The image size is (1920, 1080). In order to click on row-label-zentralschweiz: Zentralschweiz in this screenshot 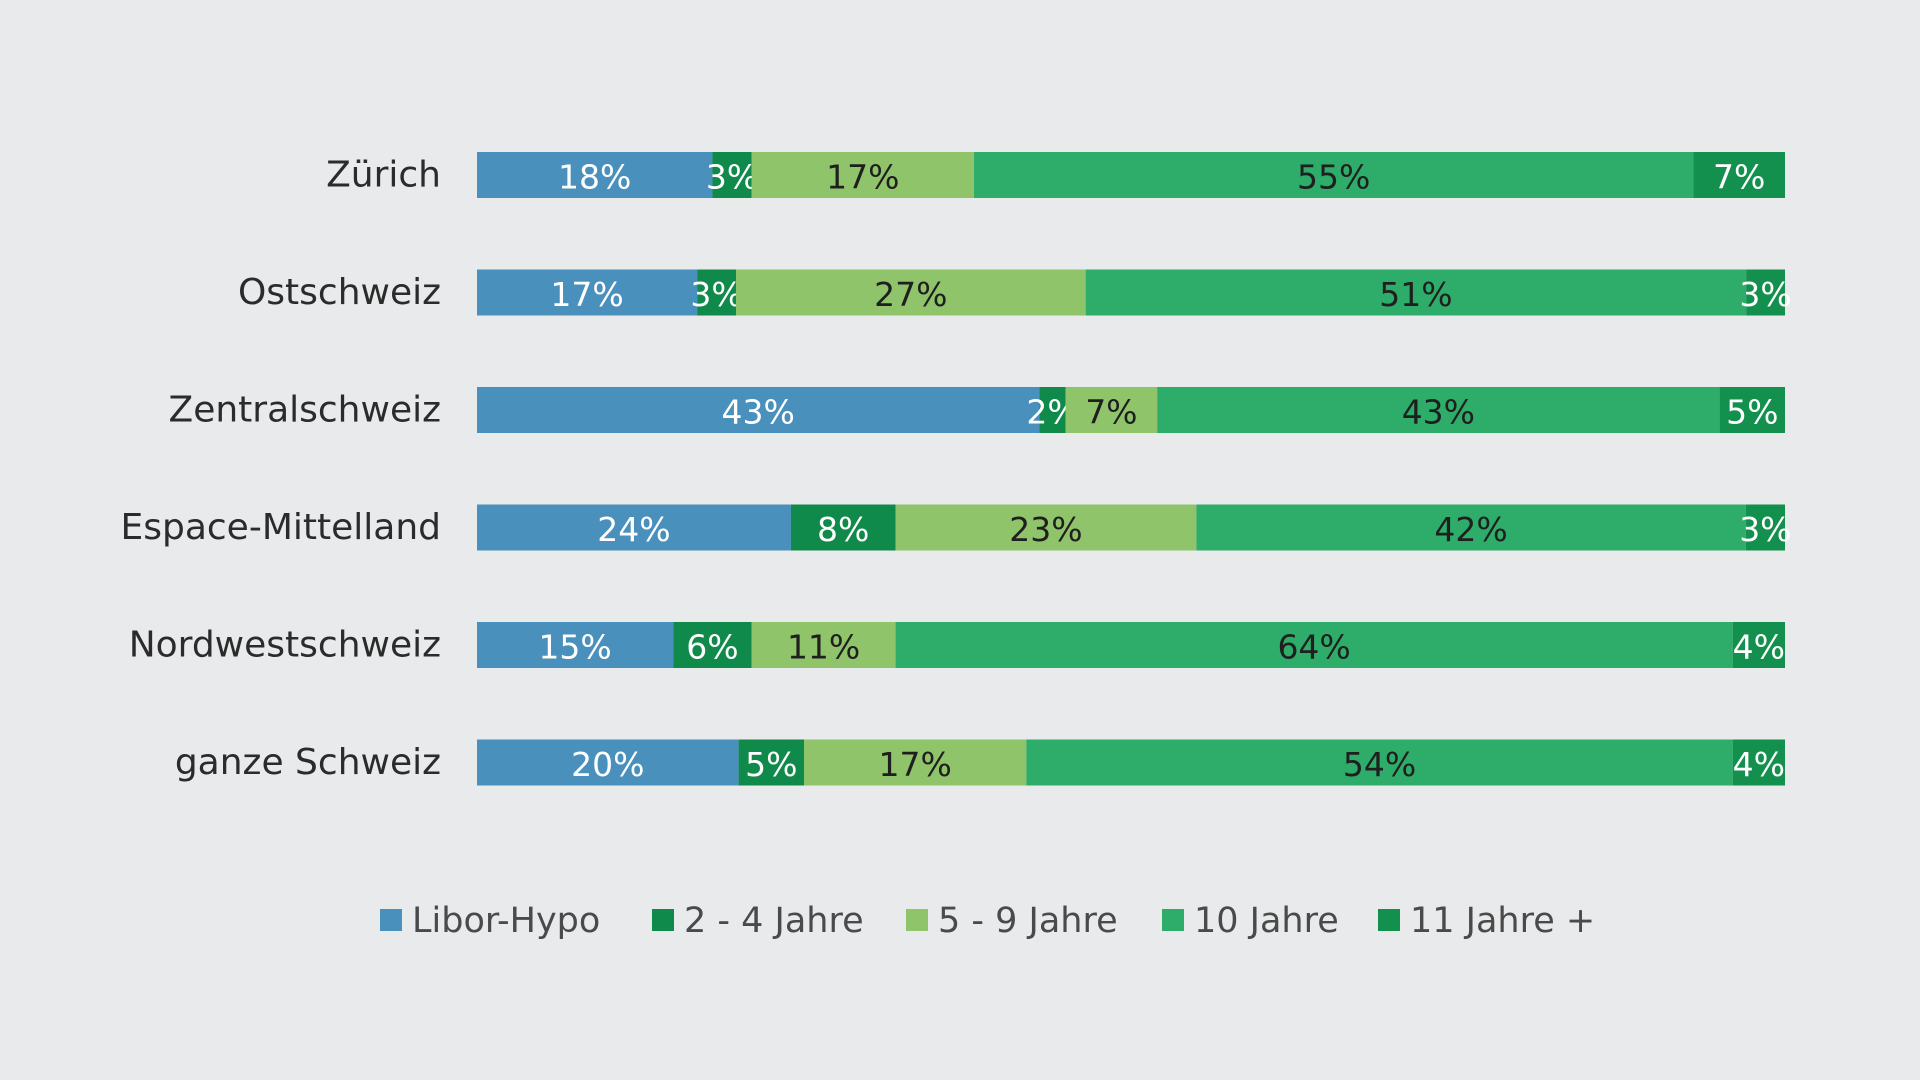, I will do `click(305, 410)`.